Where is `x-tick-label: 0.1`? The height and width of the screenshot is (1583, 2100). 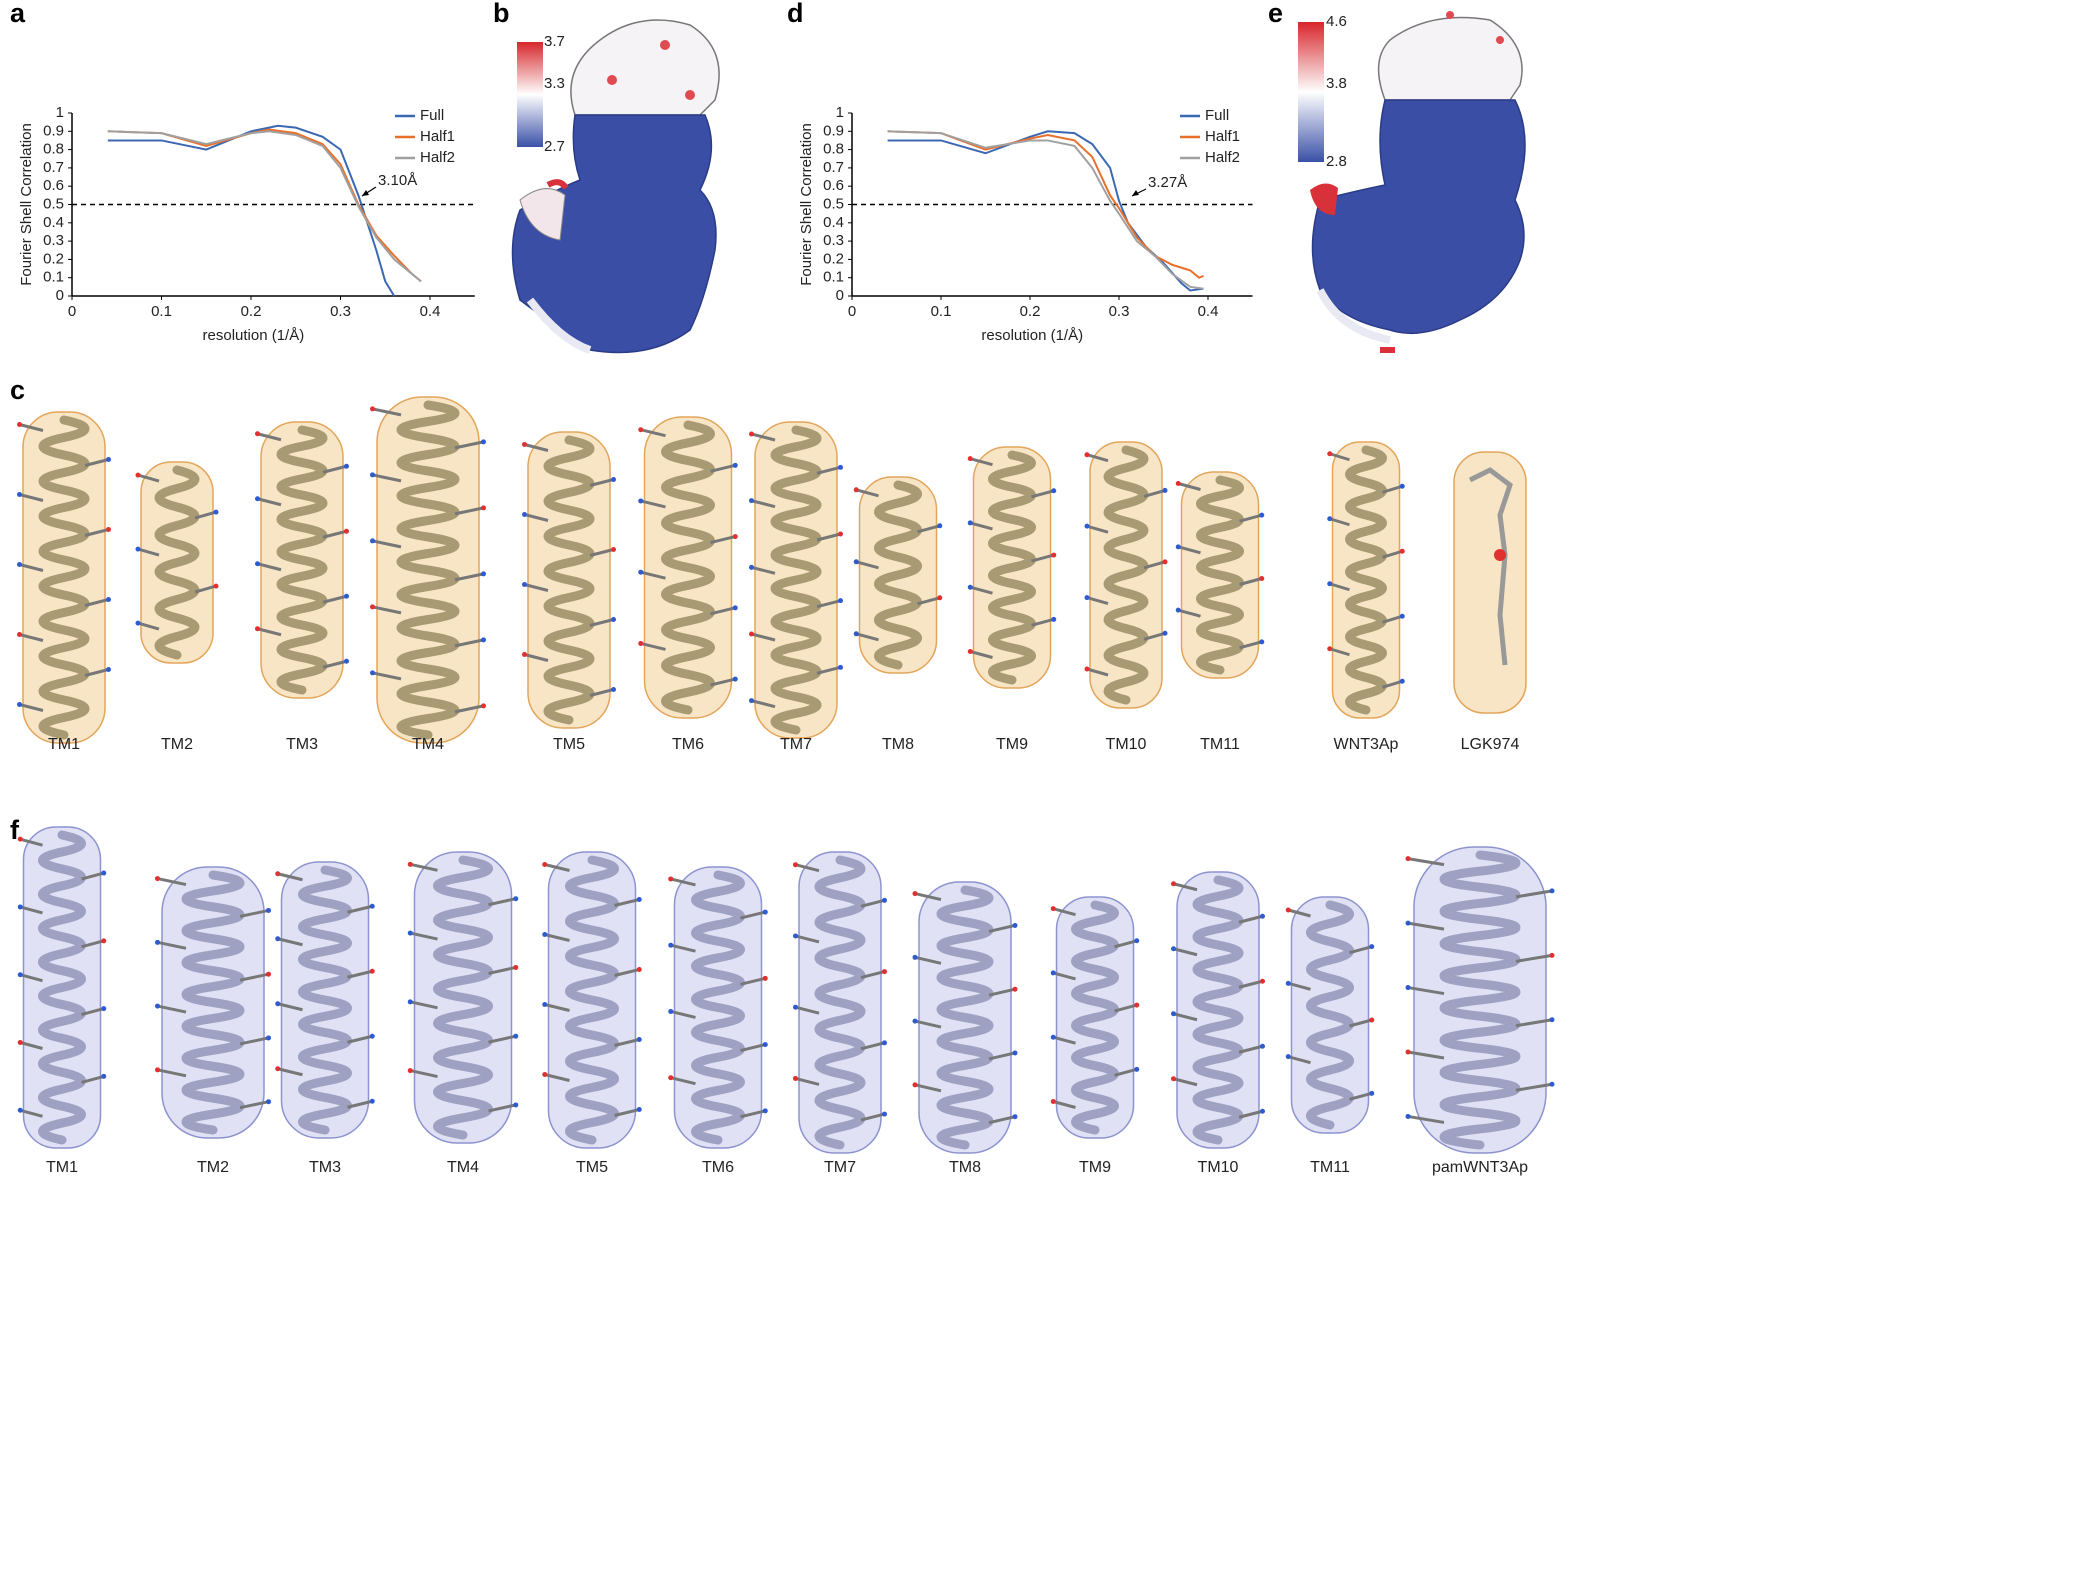 x-tick-label: 0.1 is located at coordinates (161, 311).